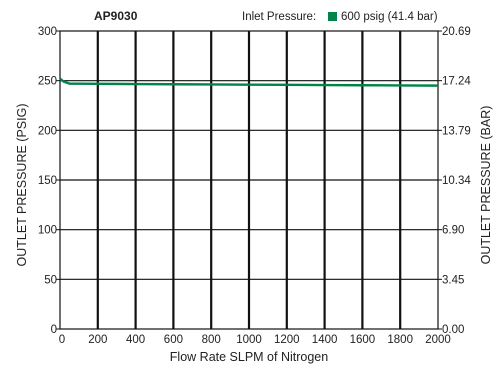  Describe the element at coordinates (47, 231) in the screenshot. I see `y-tick-label: 100` at that location.